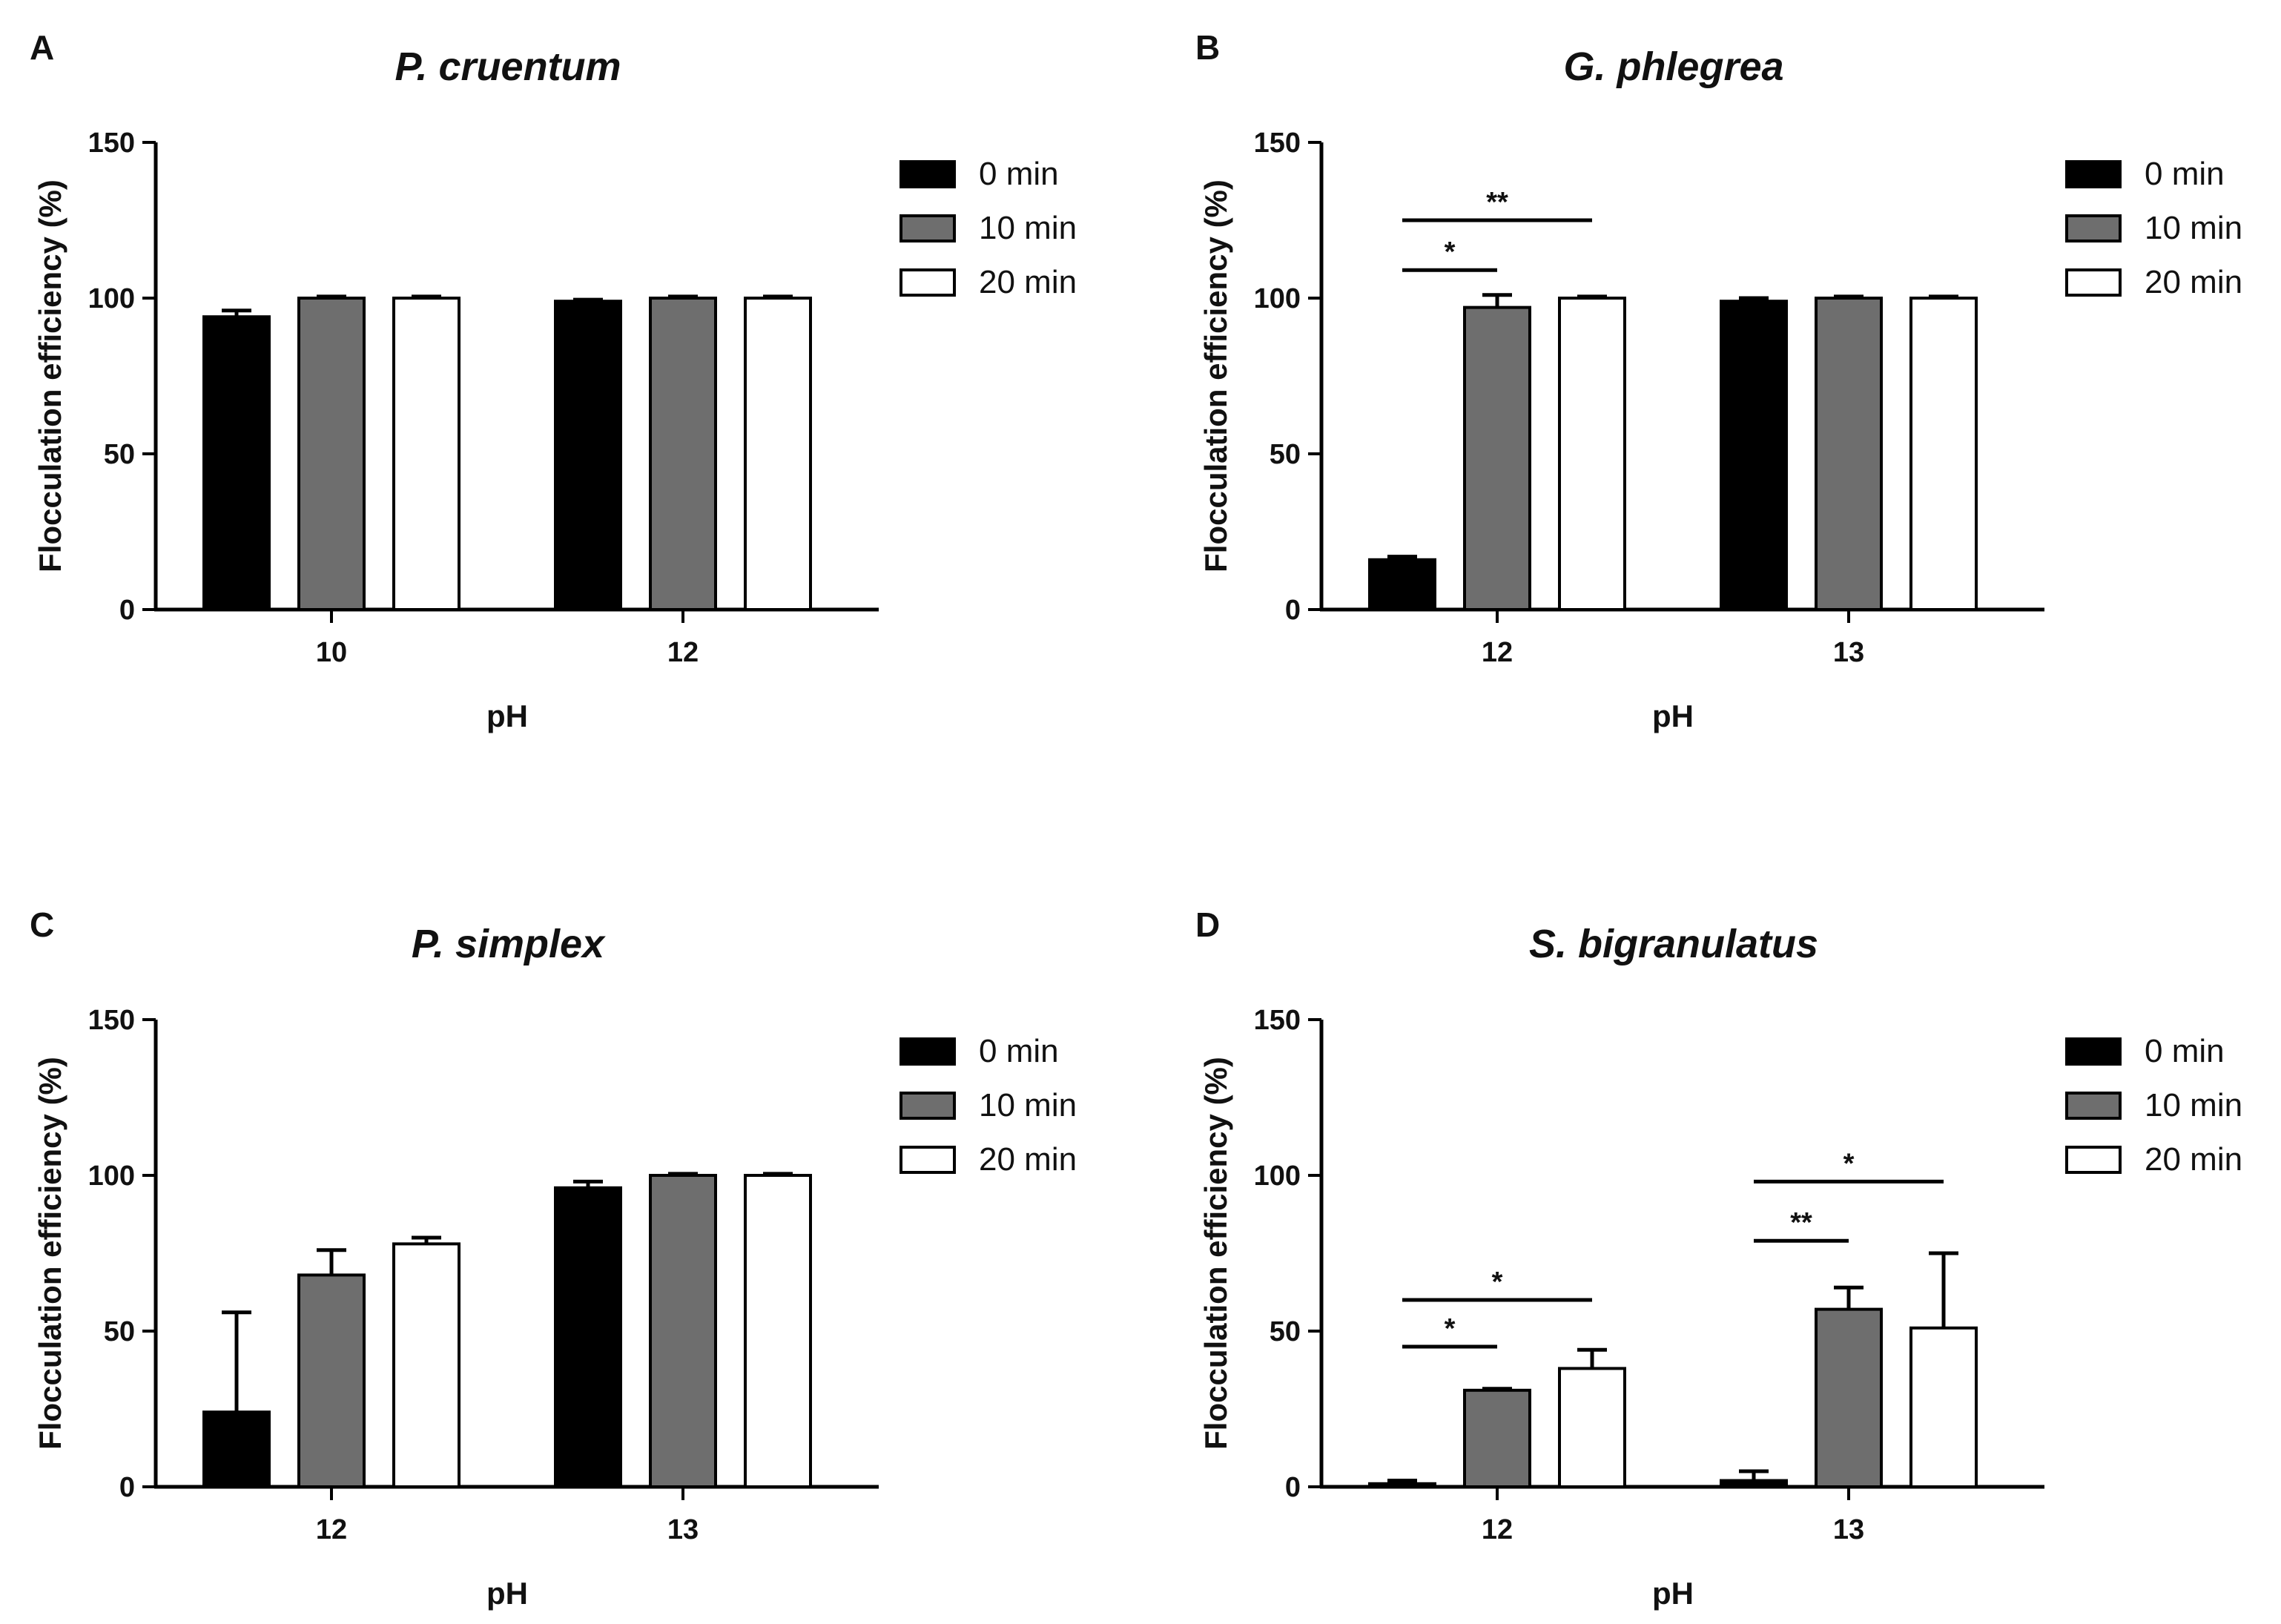 This screenshot has height=1624, width=2281. What do you see at coordinates (1801, 1223) in the screenshot?
I see `significance-label-d-2: **` at bounding box center [1801, 1223].